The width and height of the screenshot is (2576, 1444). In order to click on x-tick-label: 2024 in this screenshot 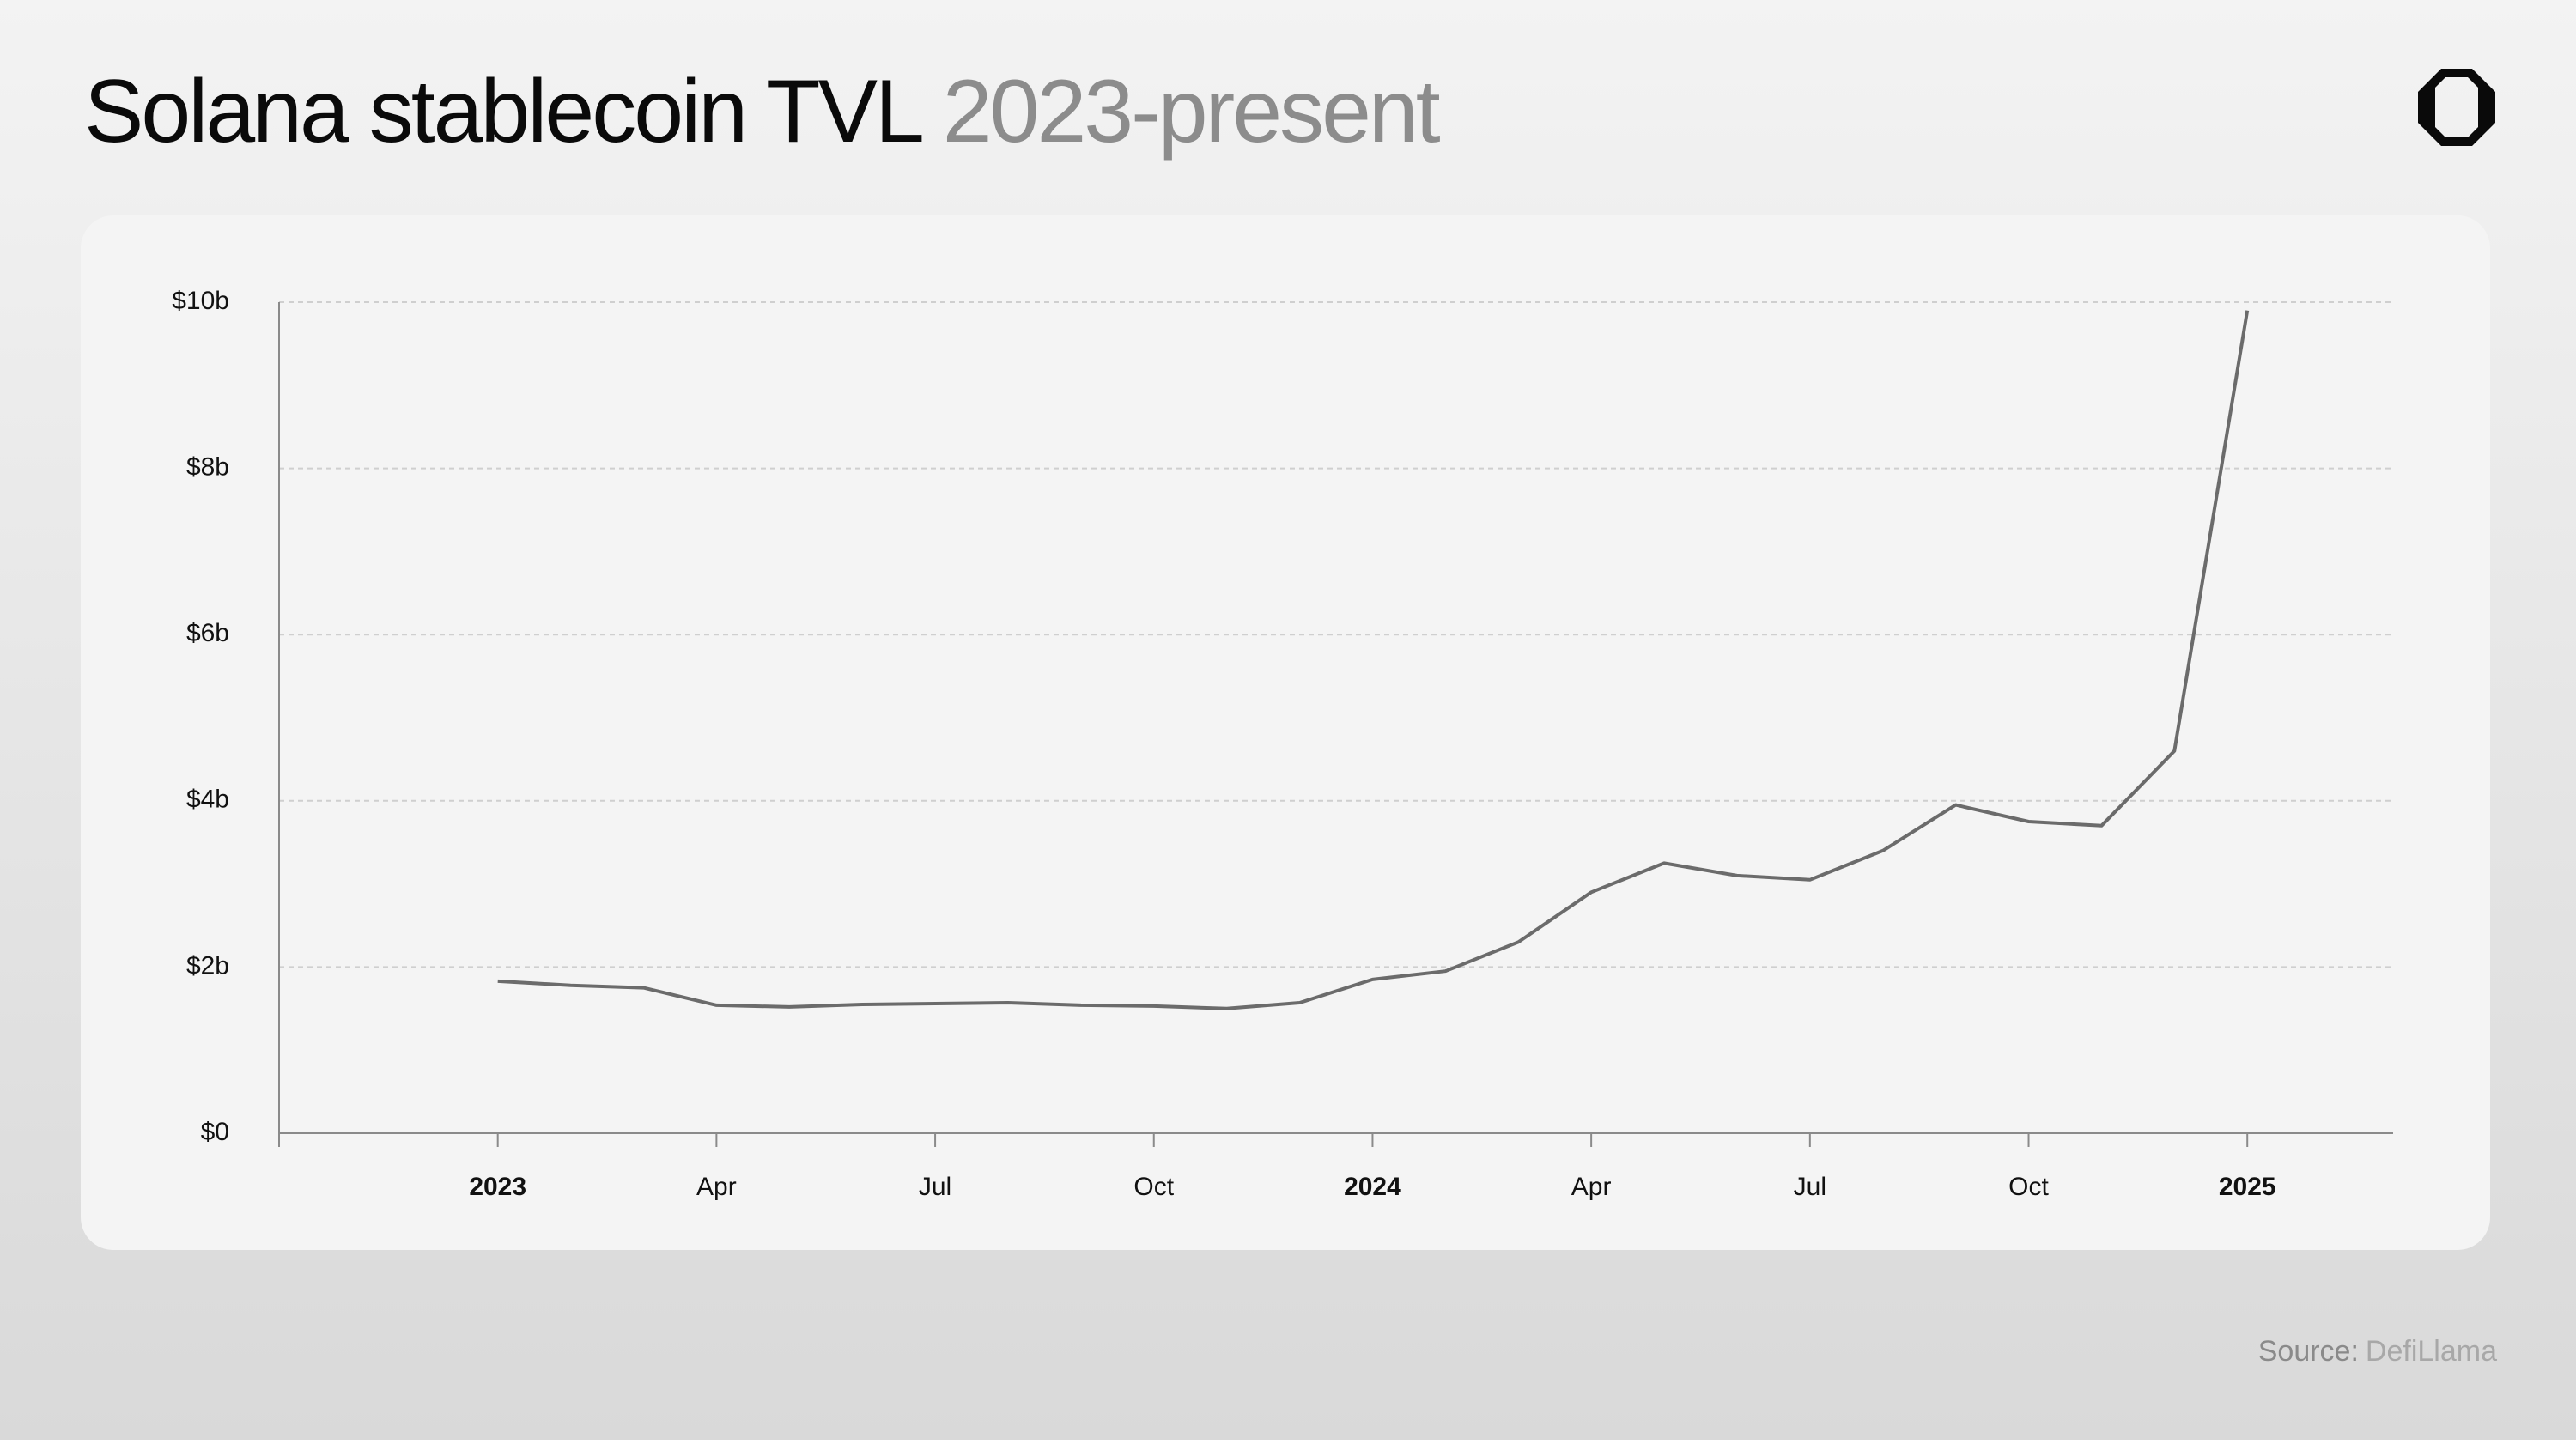, I will do `click(1372, 1187)`.